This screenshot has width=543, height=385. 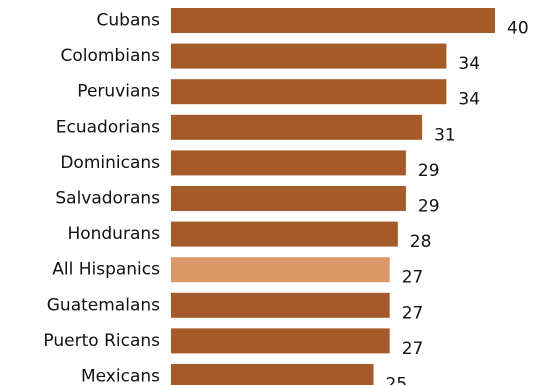 What do you see at coordinates (118, 92) in the screenshot?
I see `category-label-peruvians: Peruvians` at bounding box center [118, 92].